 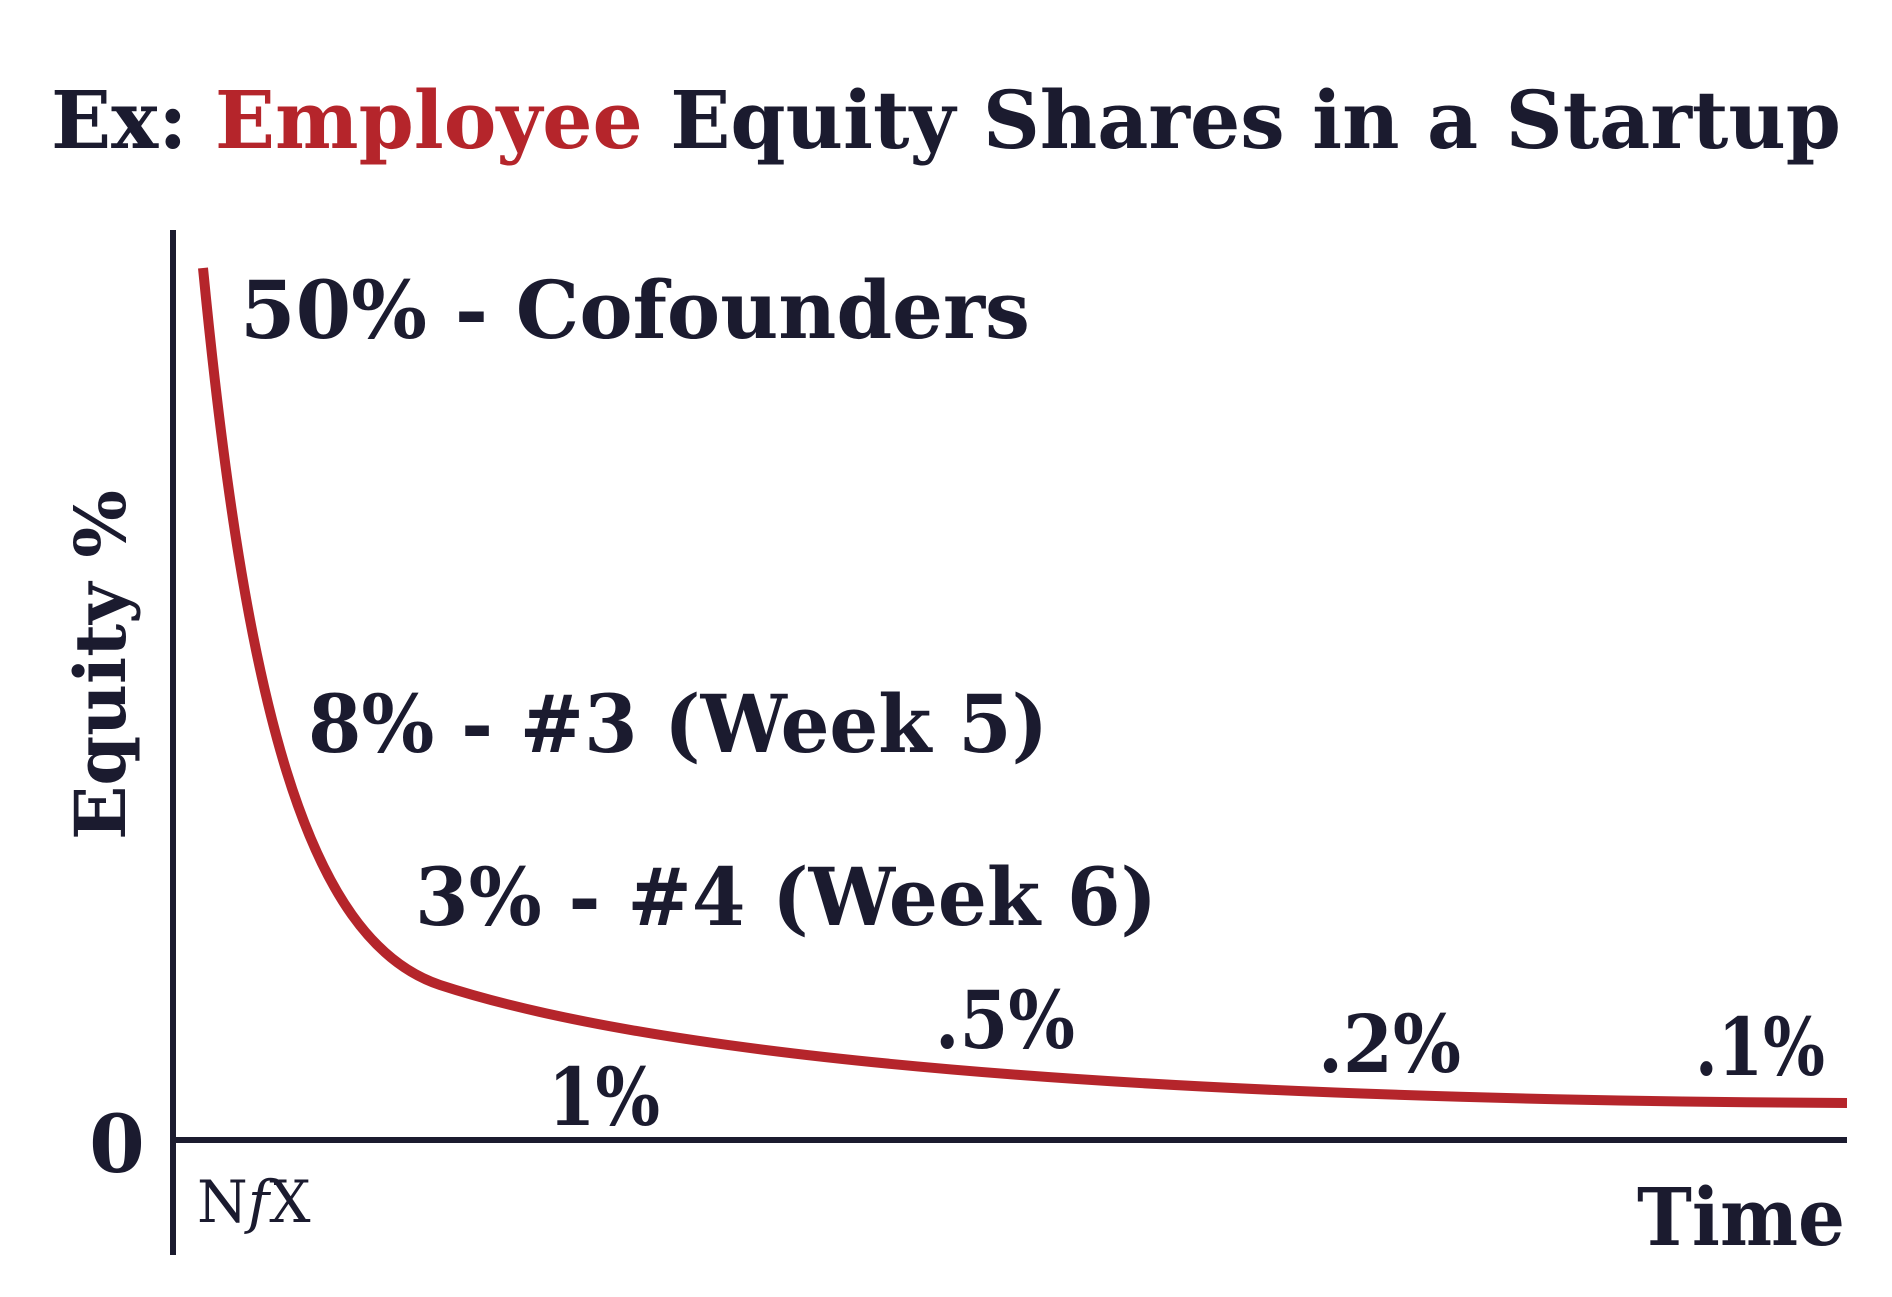 What do you see at coordinates (786, 897) in the screenshot?
I see `annotation-employee-4: 3% - #4 (Week 6)` at bounding box center [786, 897].